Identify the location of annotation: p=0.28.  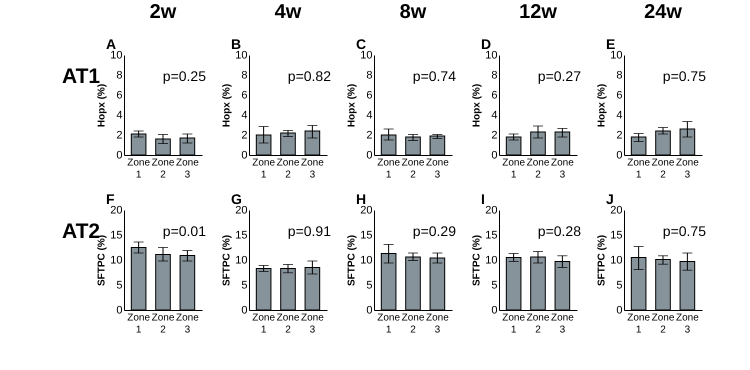
(560, 231).